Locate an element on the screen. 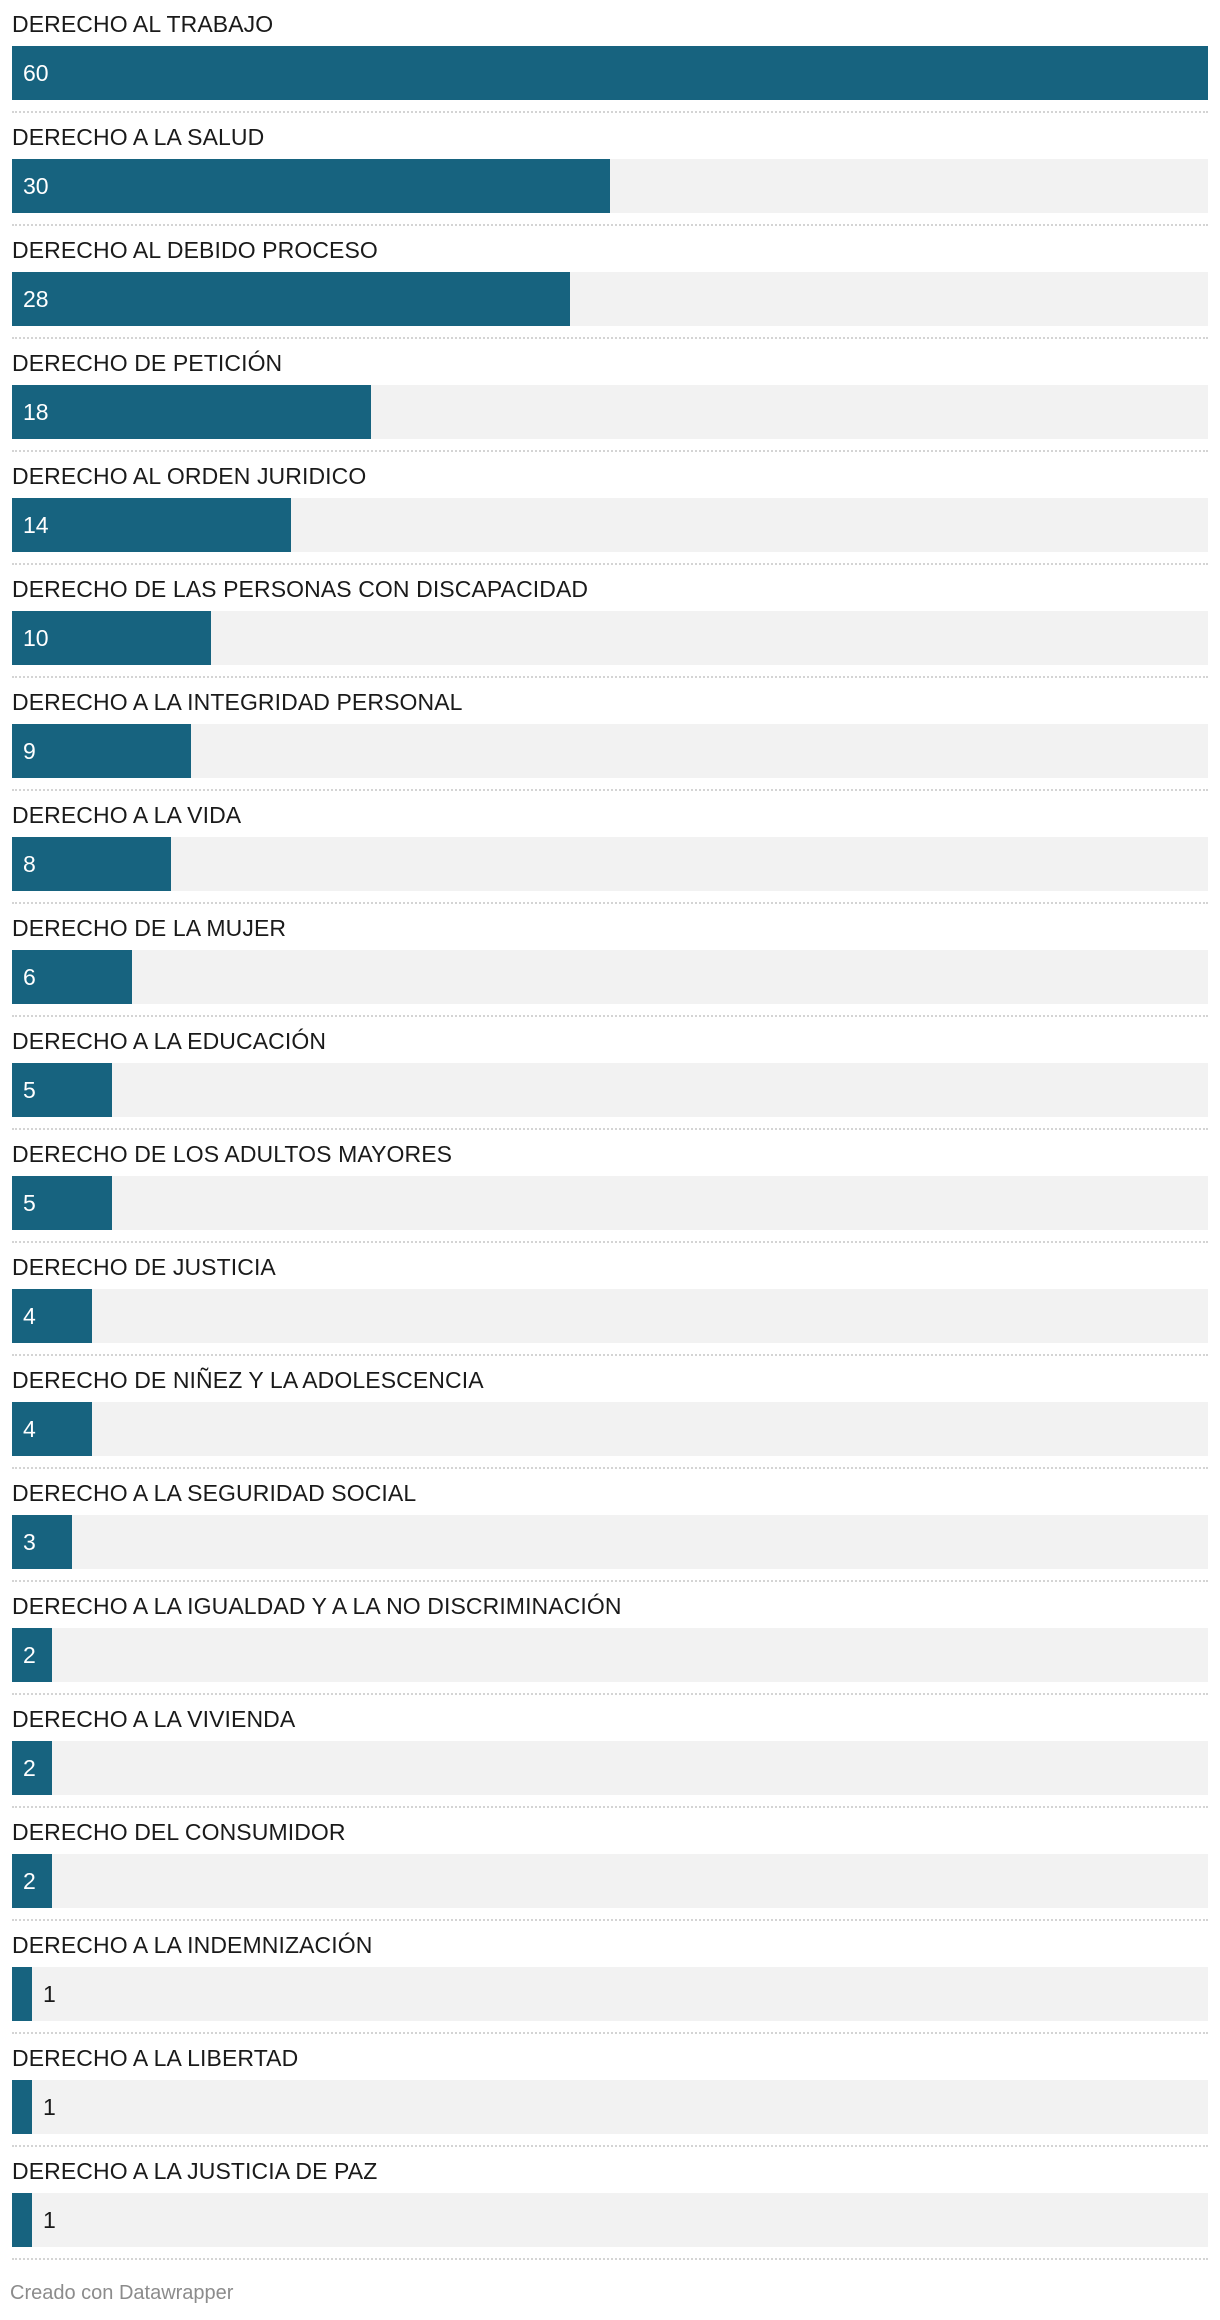 The height and width of the screenshot is (2320, 1220). category-label: DERECHO A LA VIVIENDA is located at coordinates (154, 1719).